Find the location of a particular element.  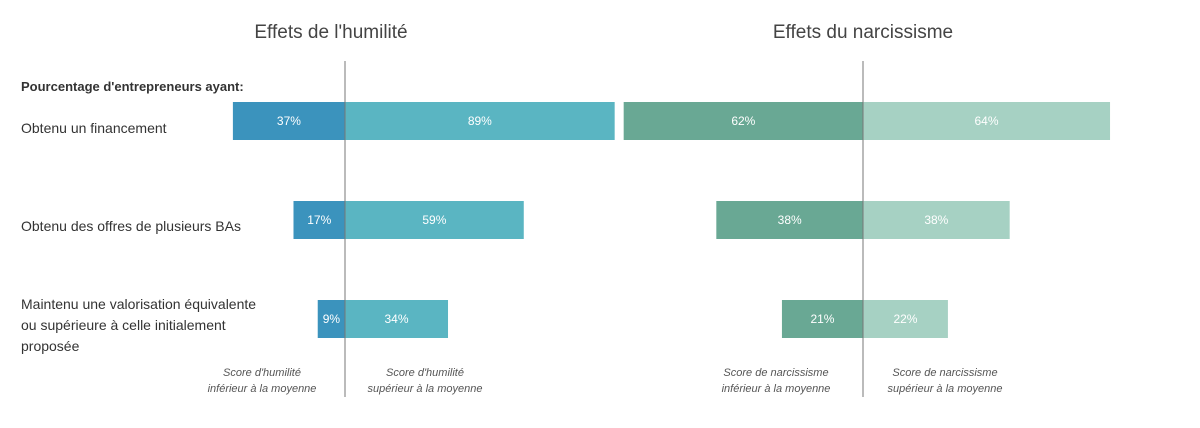

data-label: 21% is located at coordinates (822, 319).